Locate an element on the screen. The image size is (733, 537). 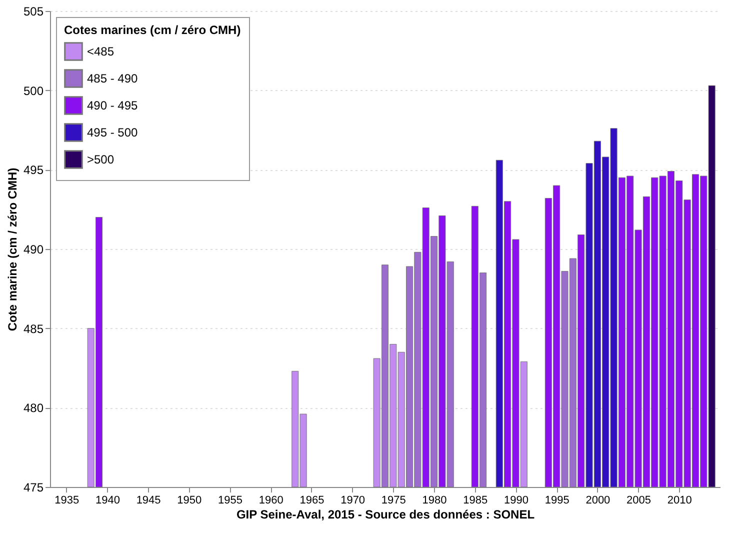
y-tick-label: 490 is located at coordinates (33, 249).